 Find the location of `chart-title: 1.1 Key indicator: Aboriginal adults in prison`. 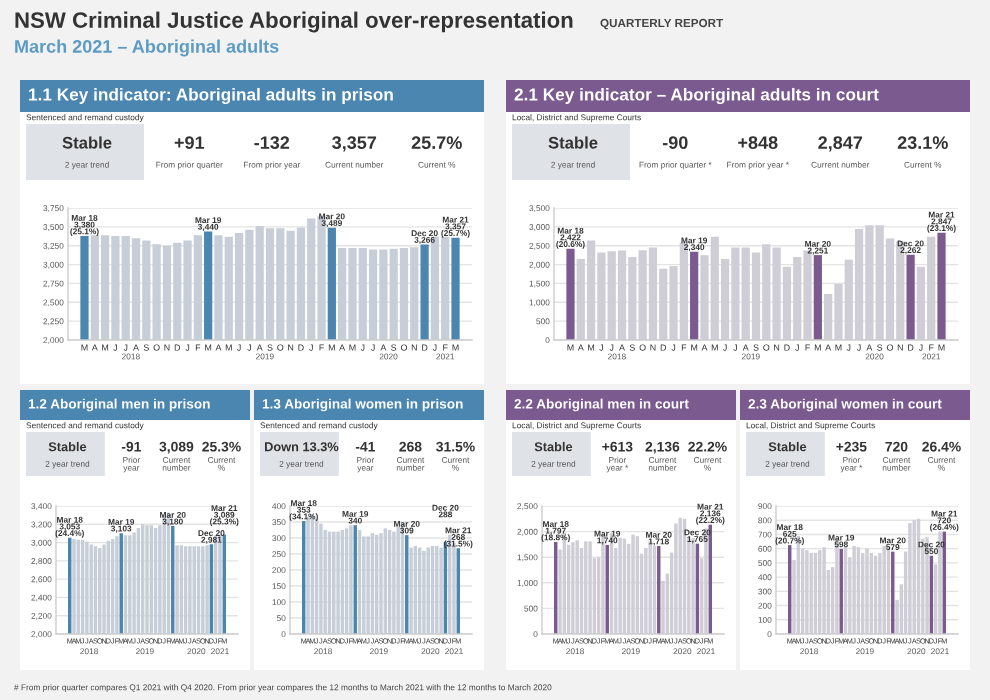

chart-title: 1.1 Key indicator: Aboriginal adults in prison is located at coordinates (211, 96).